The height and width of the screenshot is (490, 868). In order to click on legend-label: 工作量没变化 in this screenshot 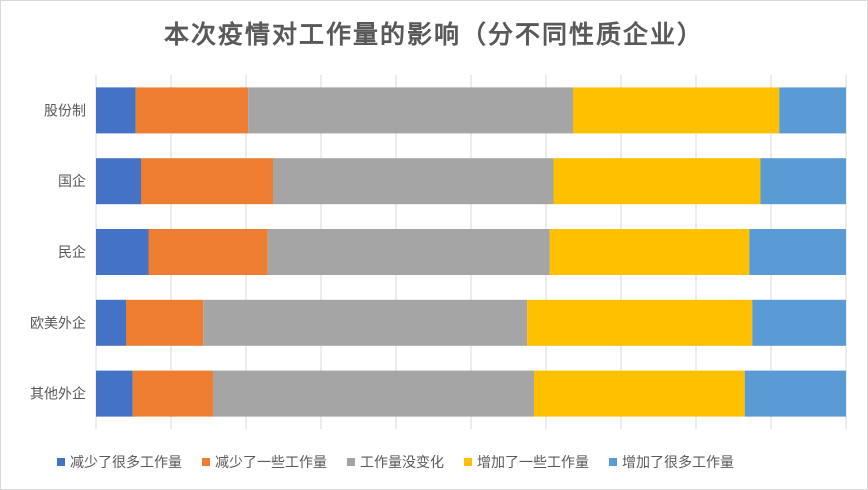, I will do `click(402, 463)`.